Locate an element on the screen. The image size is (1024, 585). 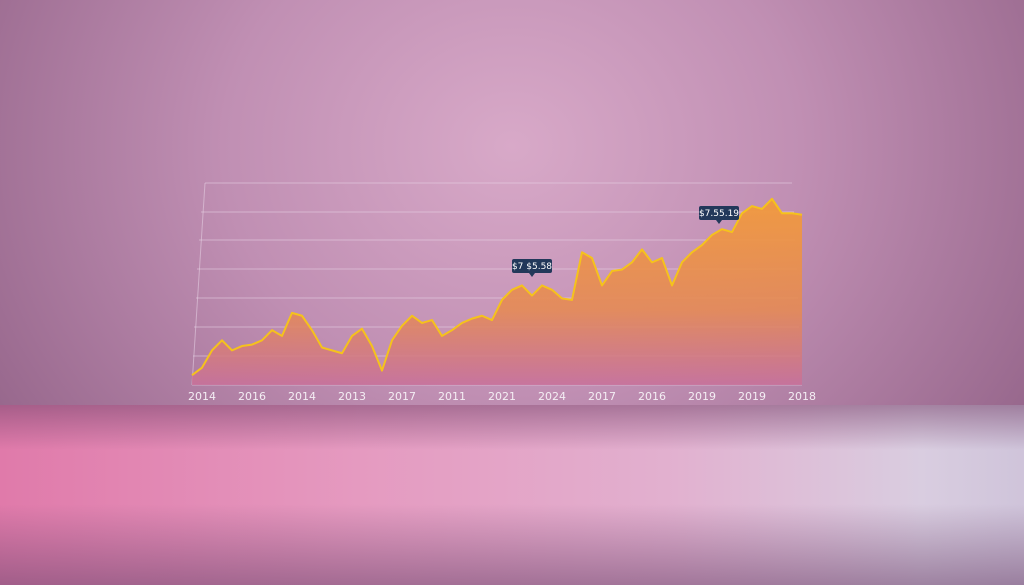
annotation-text: $7 $5.58 is located at coordinates (532, 267).